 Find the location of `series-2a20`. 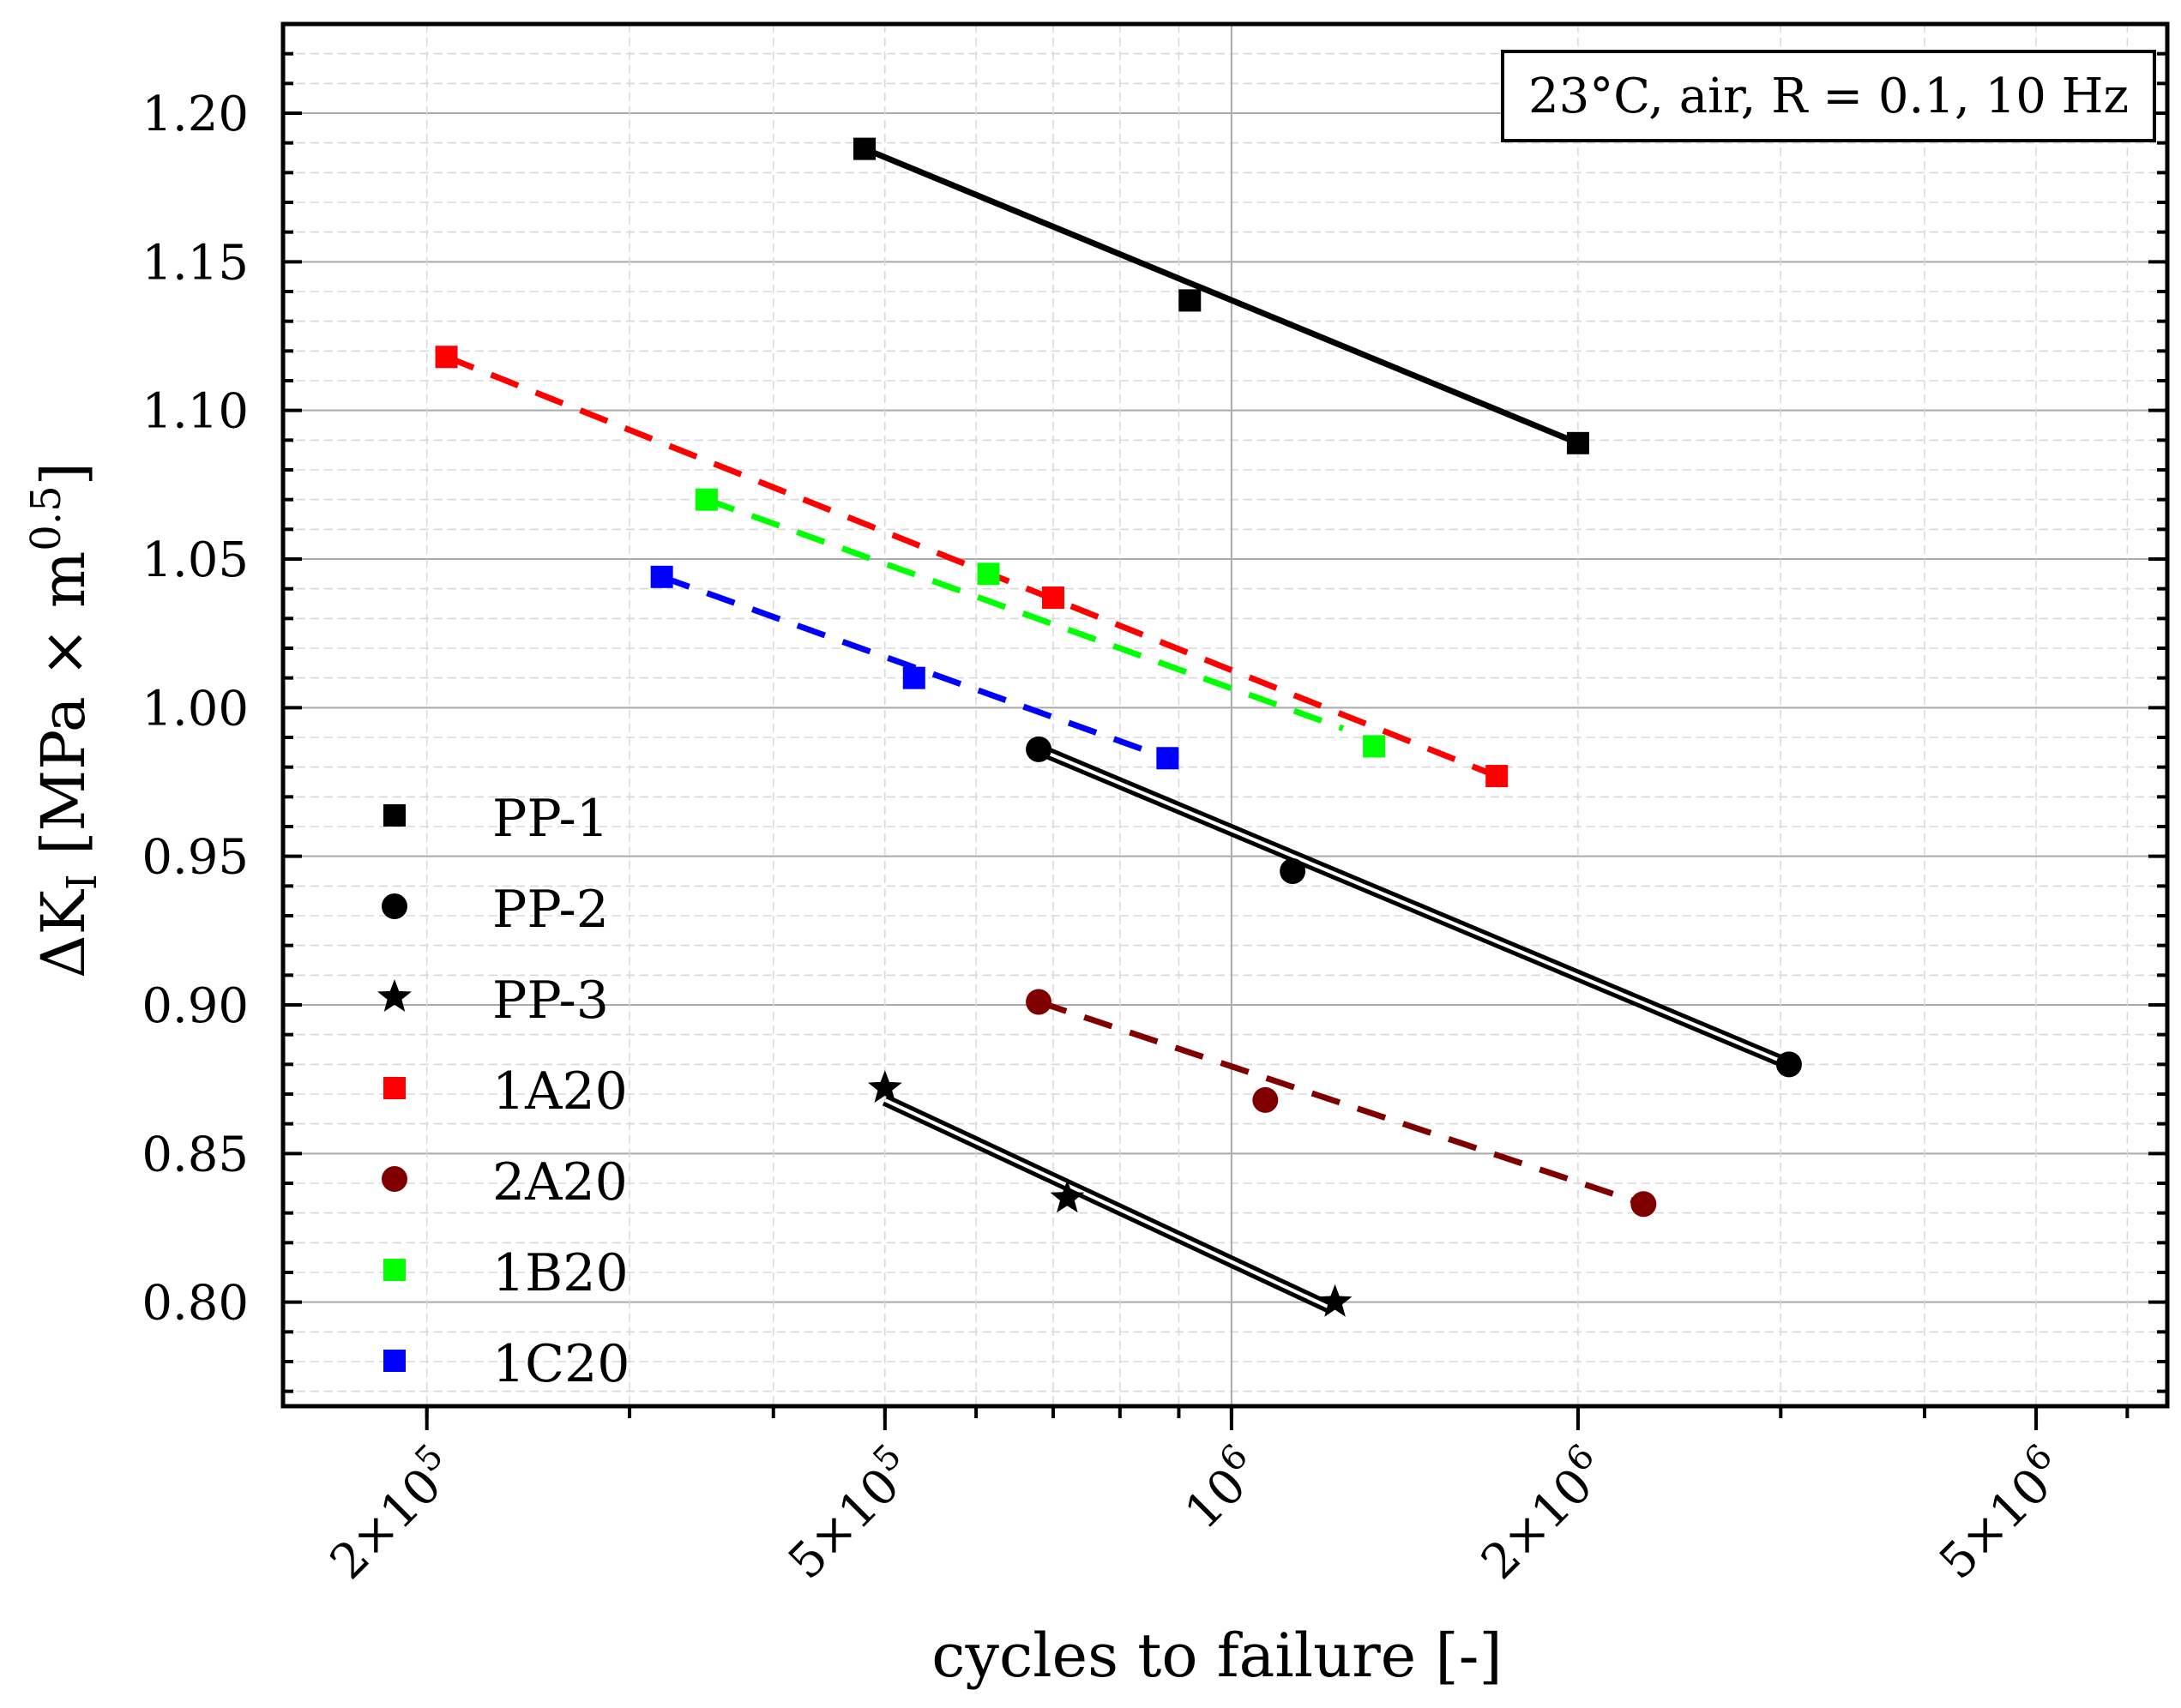

series-2a20 is located at coordinates (1341, 1103).